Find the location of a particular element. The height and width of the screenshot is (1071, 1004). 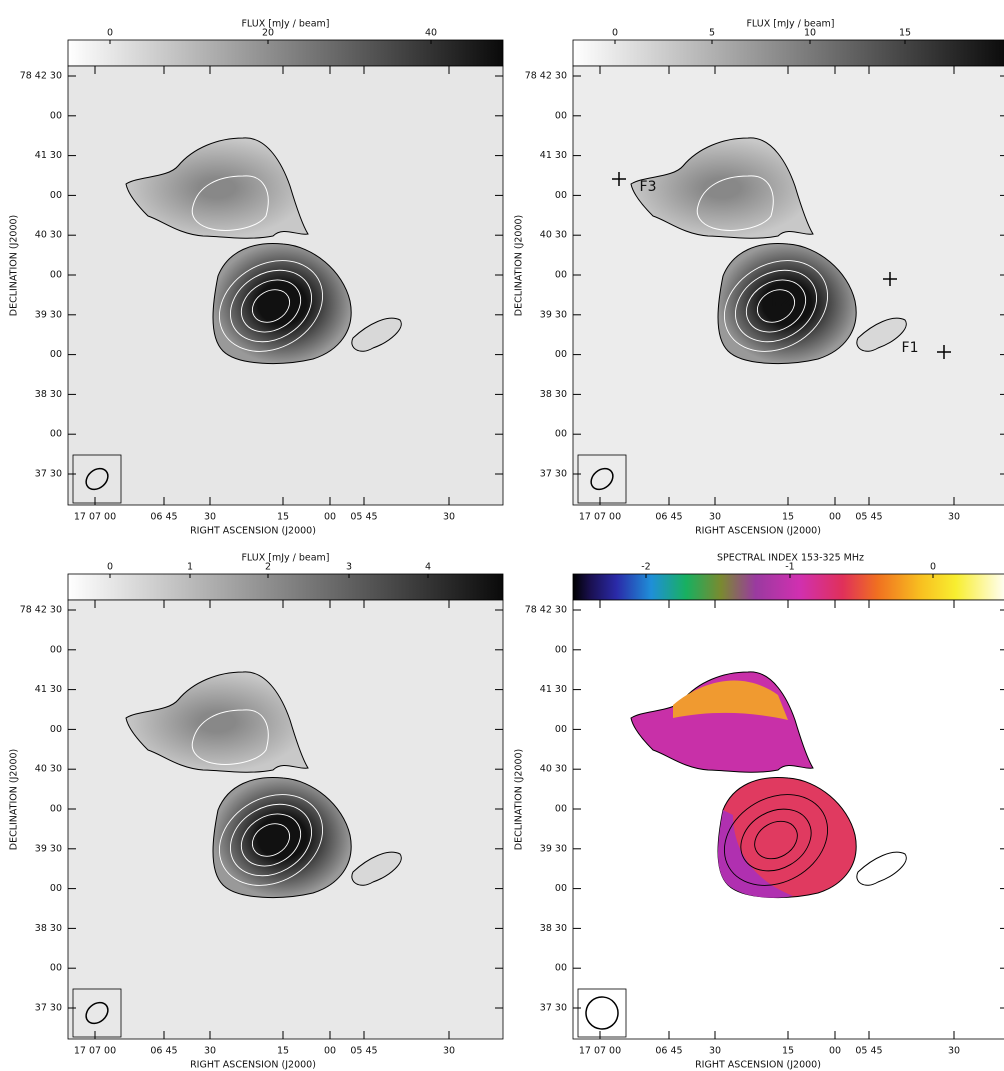

x-tick-label: 00 is located at coordinates (835, 517).